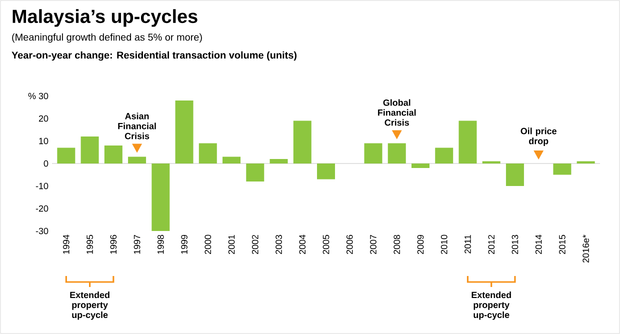 The image size is (620, 334). Describe the element at coordinates (42, 231) in the screenshot. I see `y-tick-label: -30` at that location.